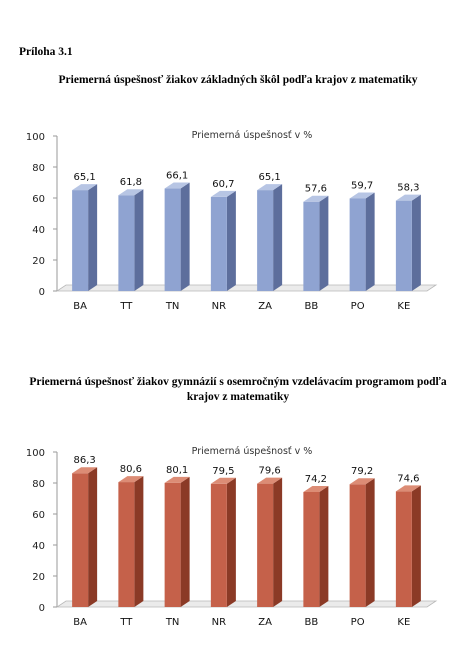 This screenshot has width=476, height=650. Describe the element at coordinates (131, 182) in the screenshot. I see `data-label: 61,8` at that location.